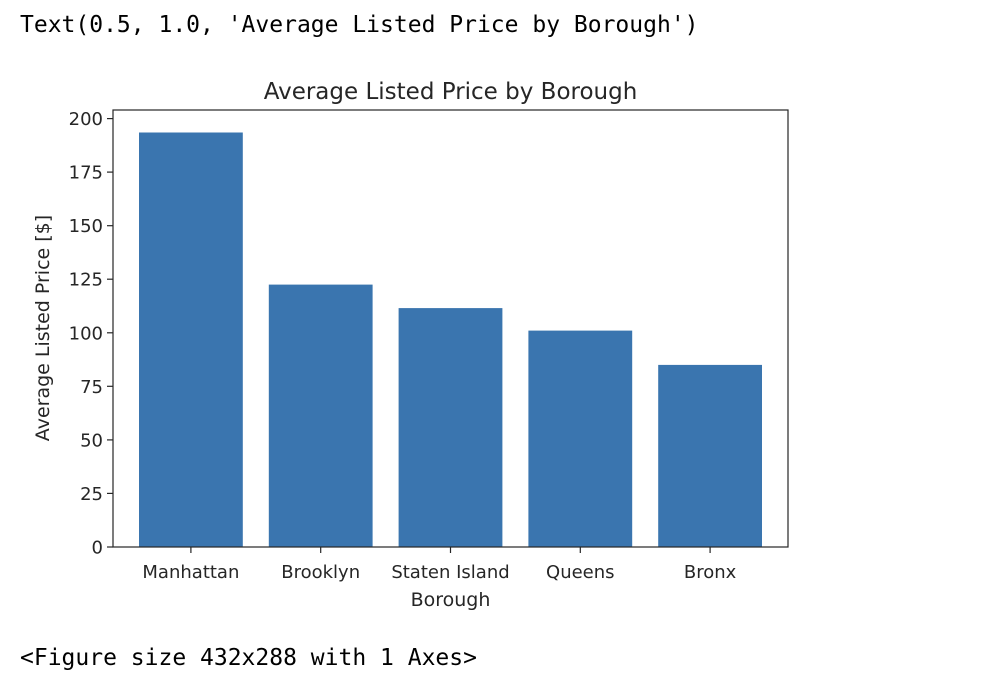 The image size is (994, 688). Describe the element at coordinates (91, 440) in the screenshot. I see `y-tick-label: 50` at that location.